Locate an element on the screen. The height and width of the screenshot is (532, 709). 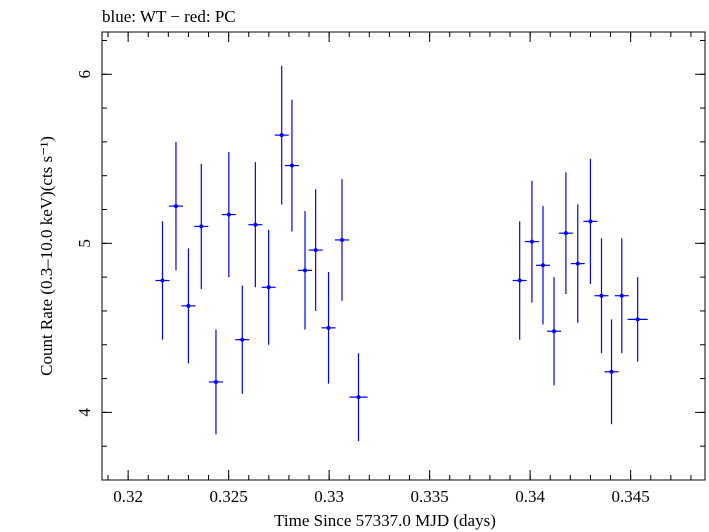
x-tick-label: 0.345 is located at coordinates (631, 496).